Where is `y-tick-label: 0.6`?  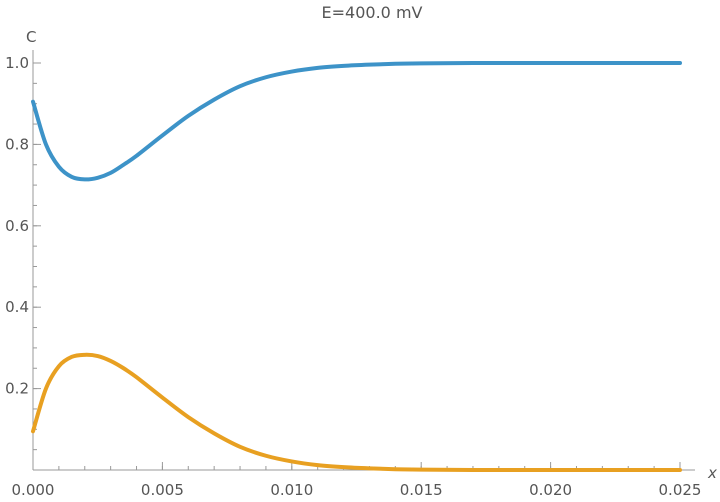
y-tick-label: 0.6 is located at coordinates (17, 226).